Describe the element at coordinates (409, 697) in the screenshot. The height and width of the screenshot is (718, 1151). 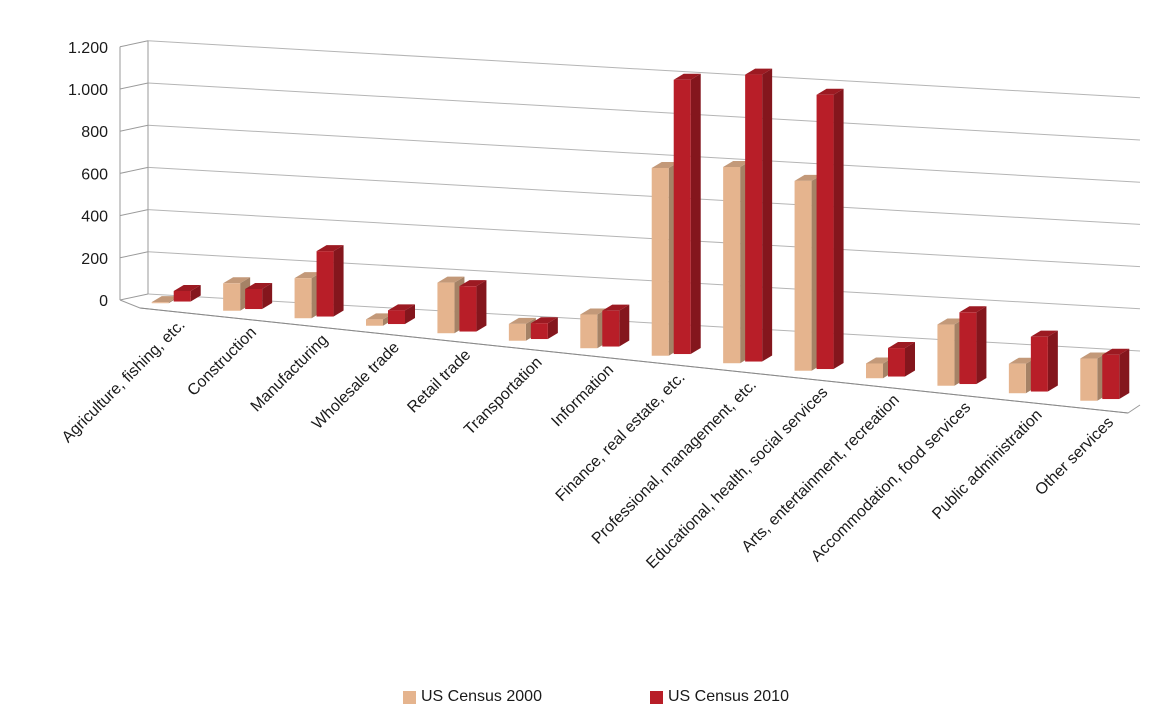
I see `legend-swatch-2000` at that location.